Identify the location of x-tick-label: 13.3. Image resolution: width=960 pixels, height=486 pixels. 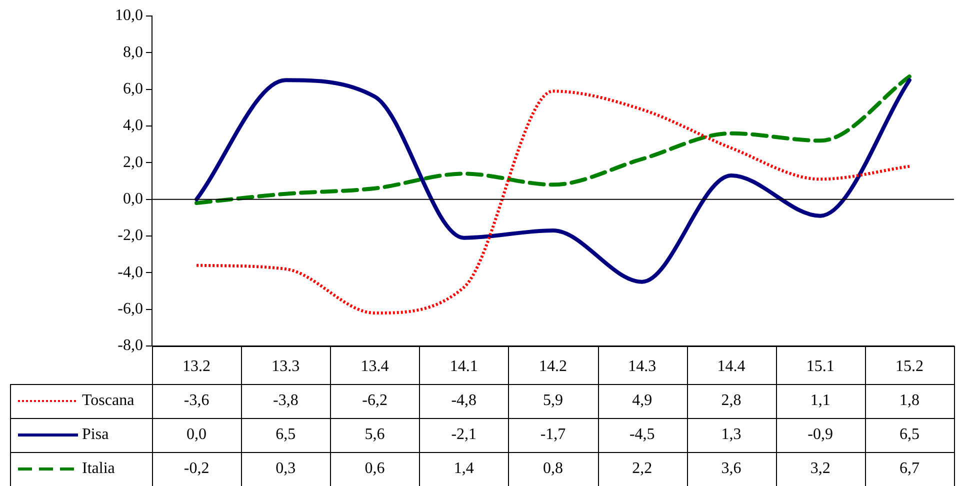
(286, 366).